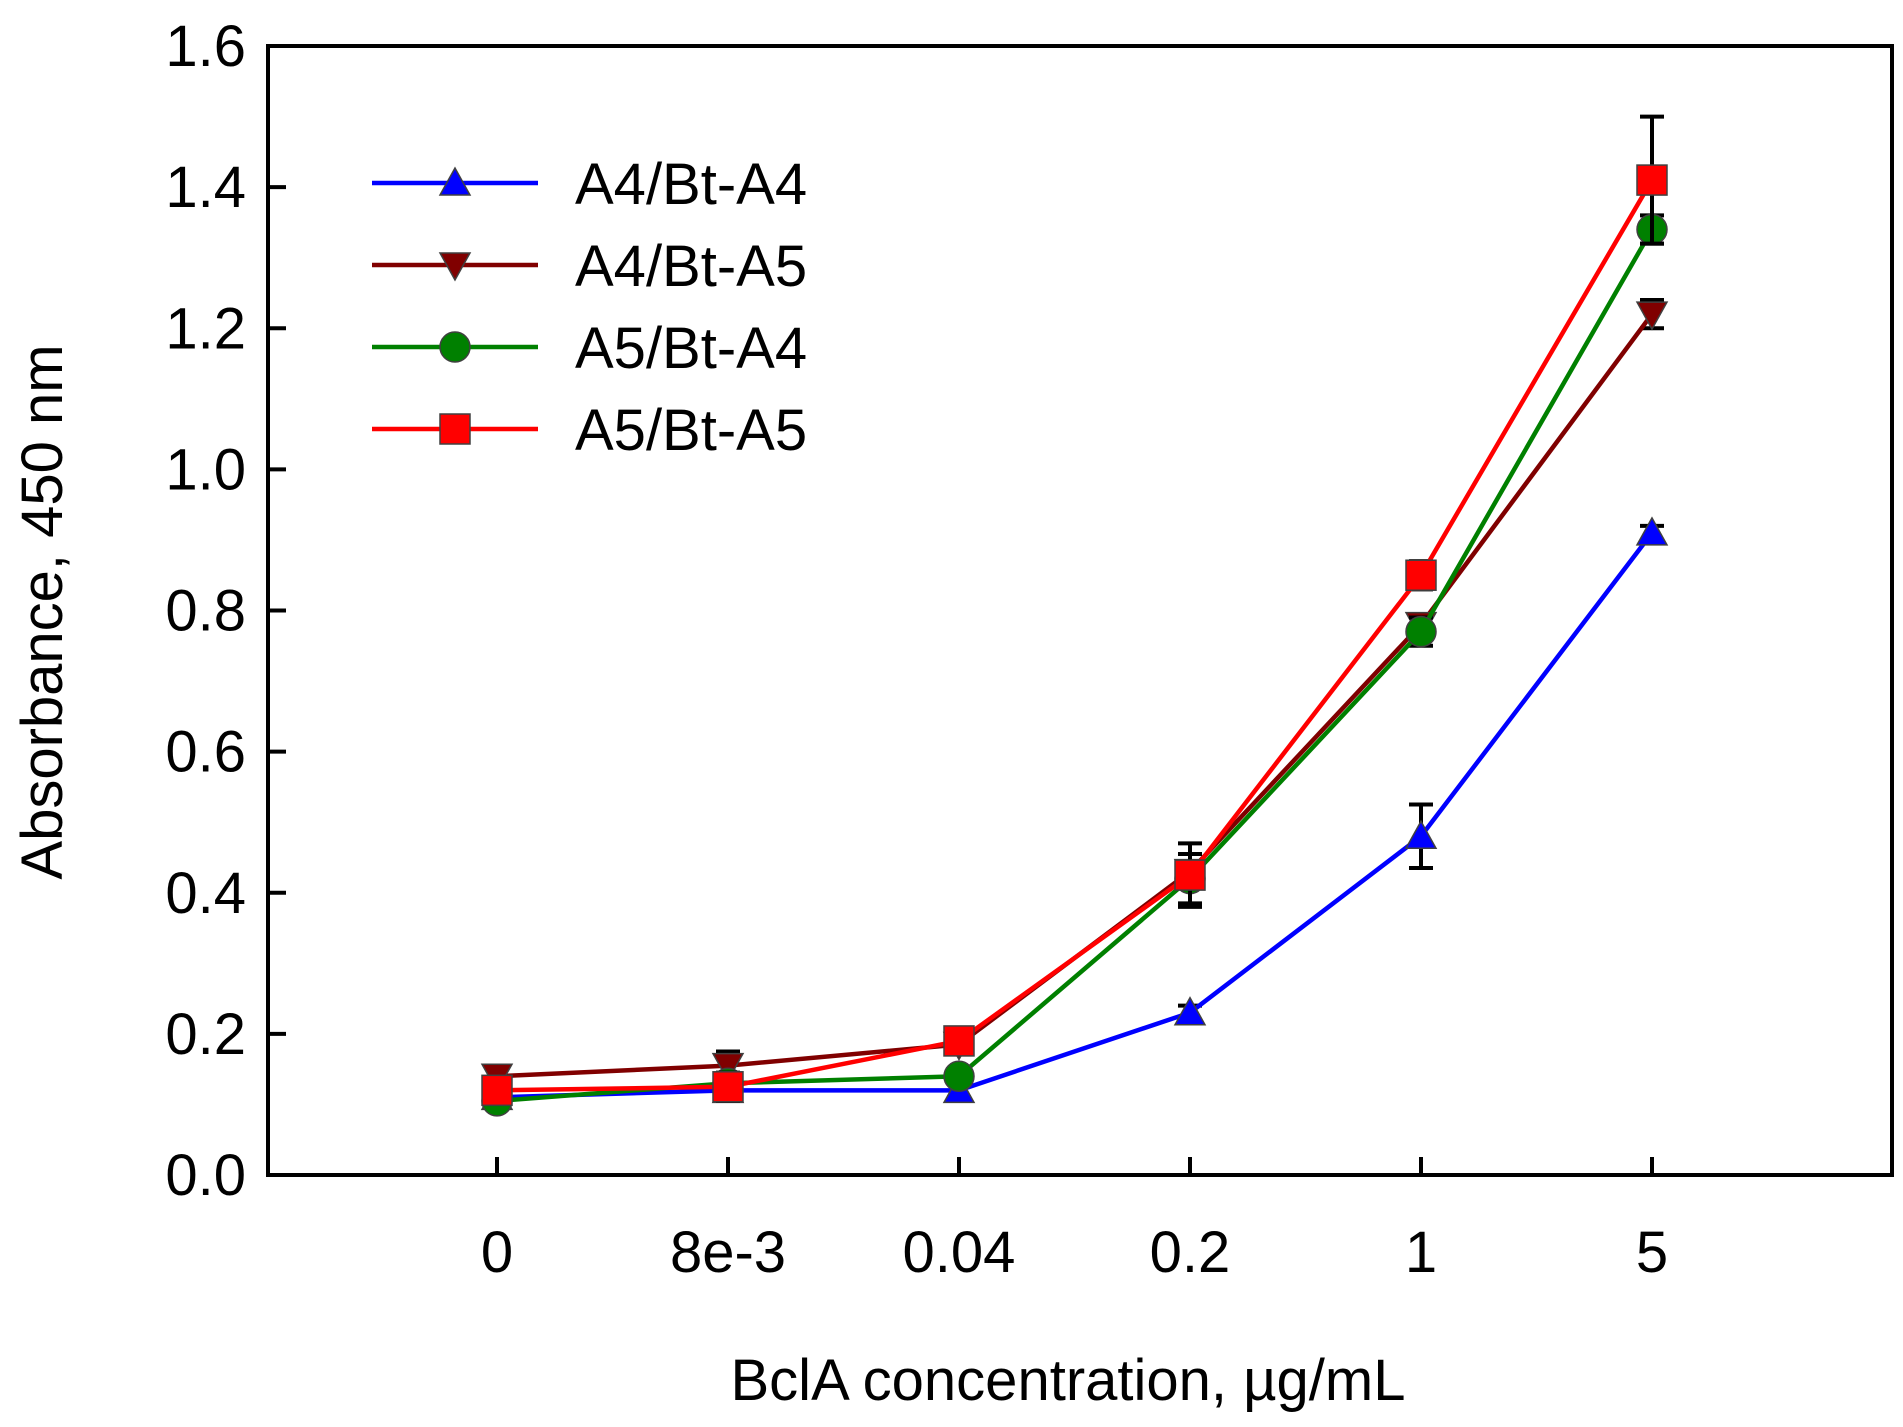  What do you see at coordinates (728, 1252) in the screenshot?
I see `x-tick-label: 8e-3` at bounding box center [728, 1252].